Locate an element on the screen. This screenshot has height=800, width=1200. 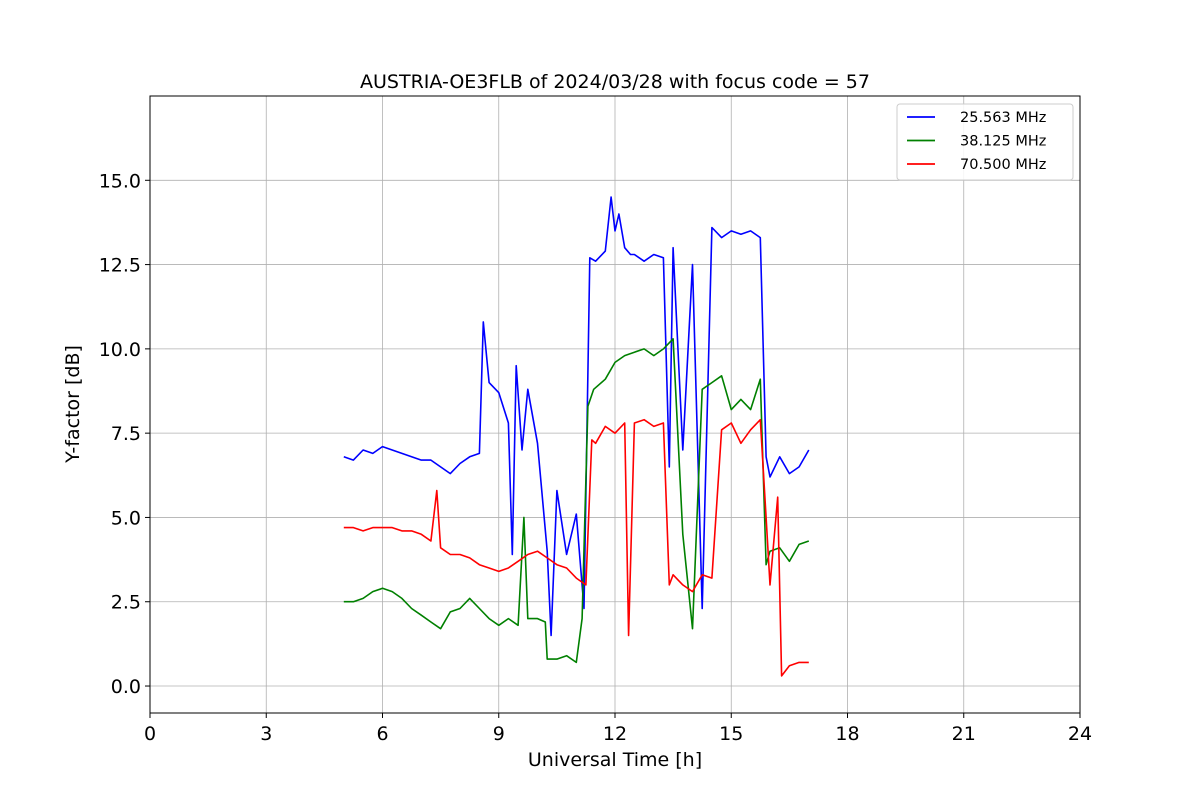
legend-label: 25.563 MHz is located at coordinates (1003, 118).